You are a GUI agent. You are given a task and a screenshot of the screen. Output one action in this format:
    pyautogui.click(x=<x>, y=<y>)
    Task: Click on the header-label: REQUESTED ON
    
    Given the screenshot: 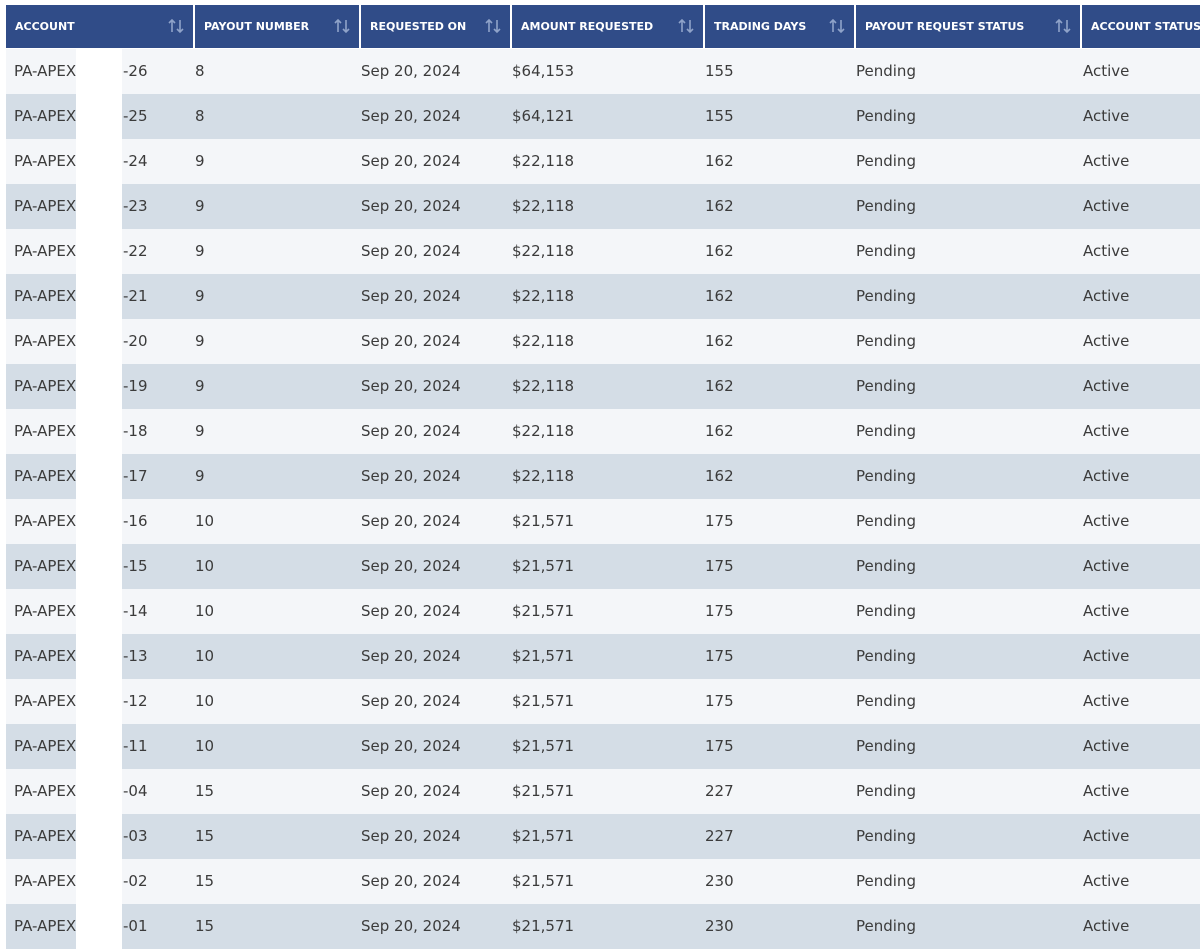 What is the action you would take?
    pyautogui.click(x=418, y=26)
    